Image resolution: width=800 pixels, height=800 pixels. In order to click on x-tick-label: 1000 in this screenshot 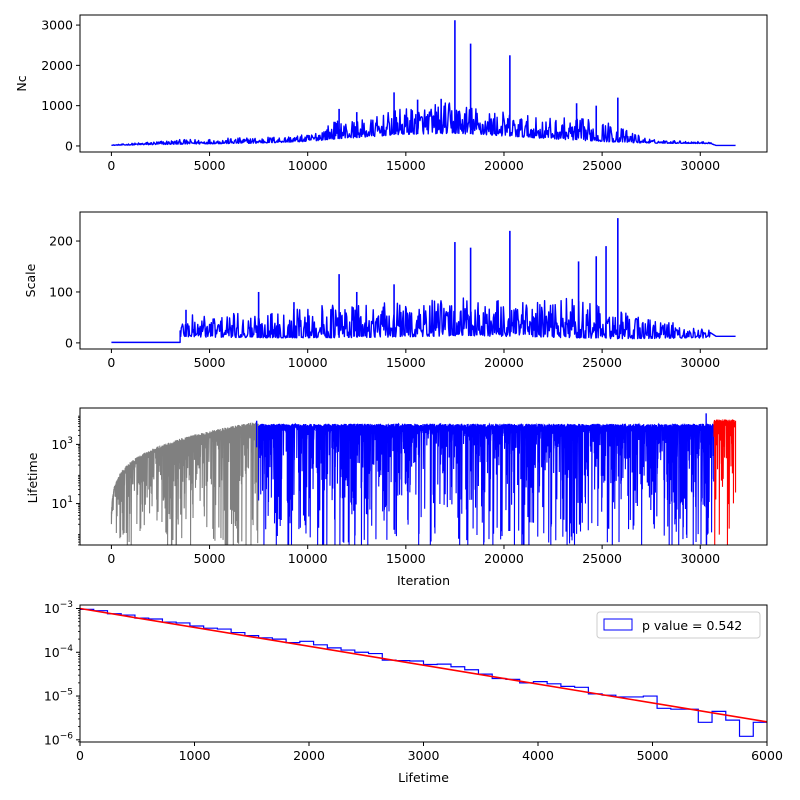, I will do `click(195, 755)`.